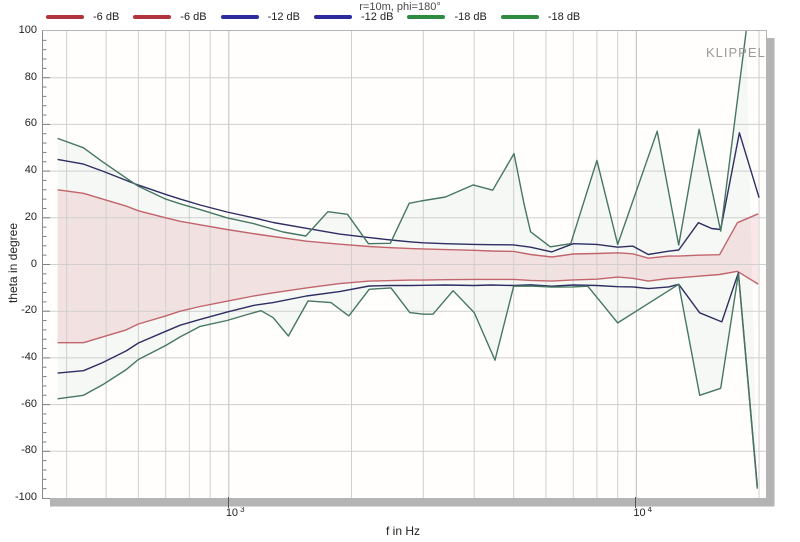 Image resolution: width=800 pixels, height=542 pixels. What do you see at coordinates (13, 263) in the screenshot?
I see `y-axis-label: theta in degree` at bounding box center [13, 263].